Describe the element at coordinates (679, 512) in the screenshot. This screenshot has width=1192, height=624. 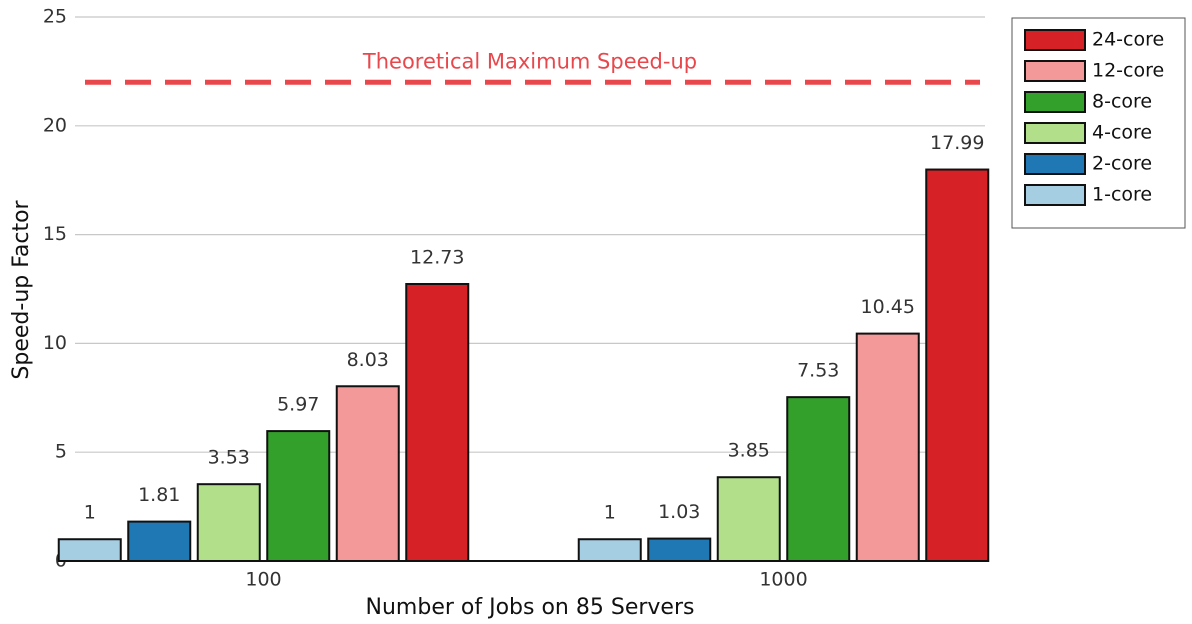
I see `value-label: 1.03` at that location.